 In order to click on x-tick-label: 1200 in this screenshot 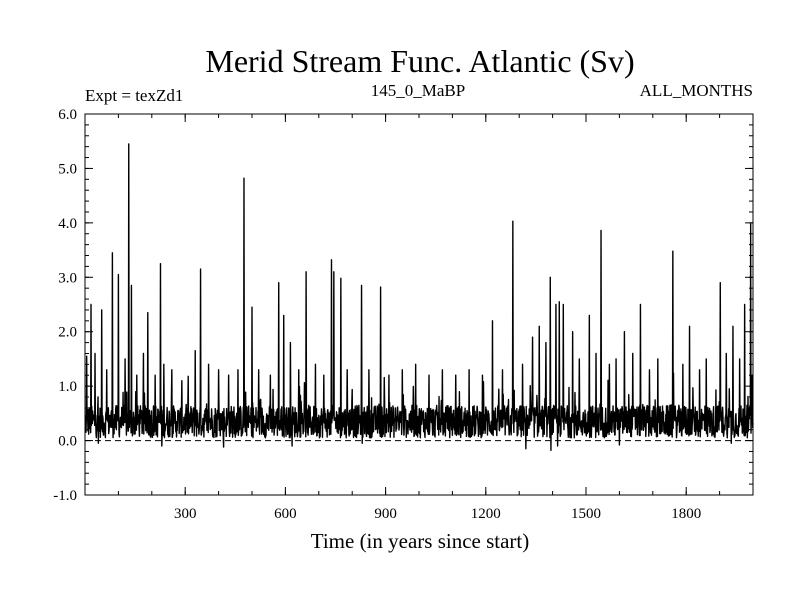, I will do `click(486, 514)`.